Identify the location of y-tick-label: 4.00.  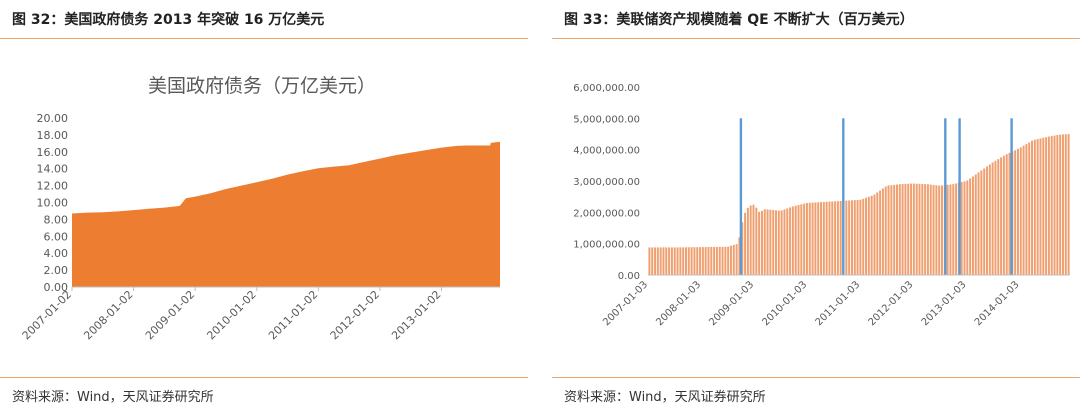
(56, 253).